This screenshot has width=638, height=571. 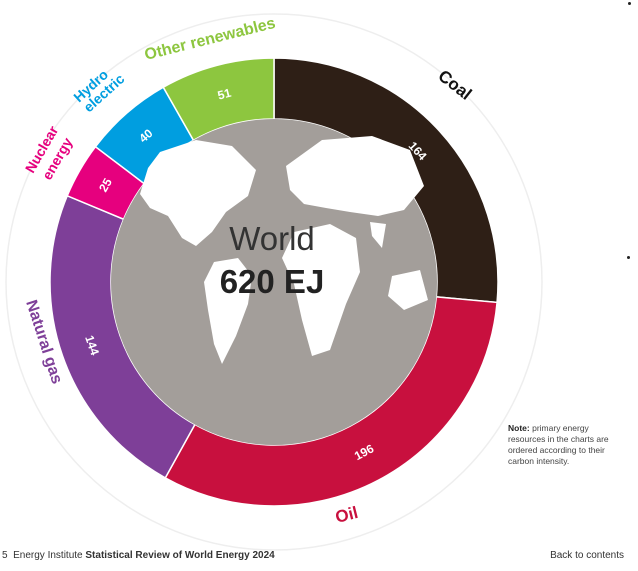 What do you see at coordinates (198, 193) in the screenshot?
I see `north-america-shape` at bounding box center [198, 193].